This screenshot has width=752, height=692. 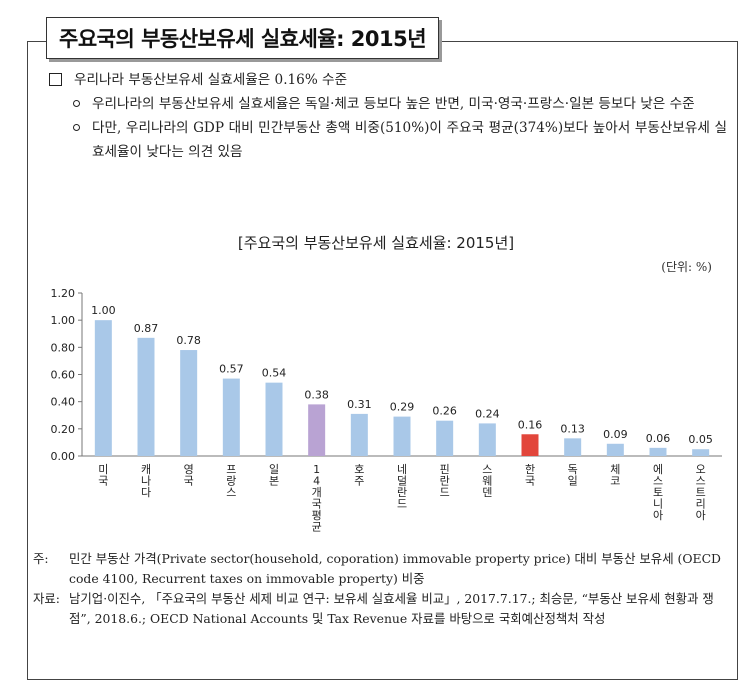 What do you see at coordinates (231, 369) in the screenshot?
I see `data-label: 0.57` at bounding box center [231, 369].